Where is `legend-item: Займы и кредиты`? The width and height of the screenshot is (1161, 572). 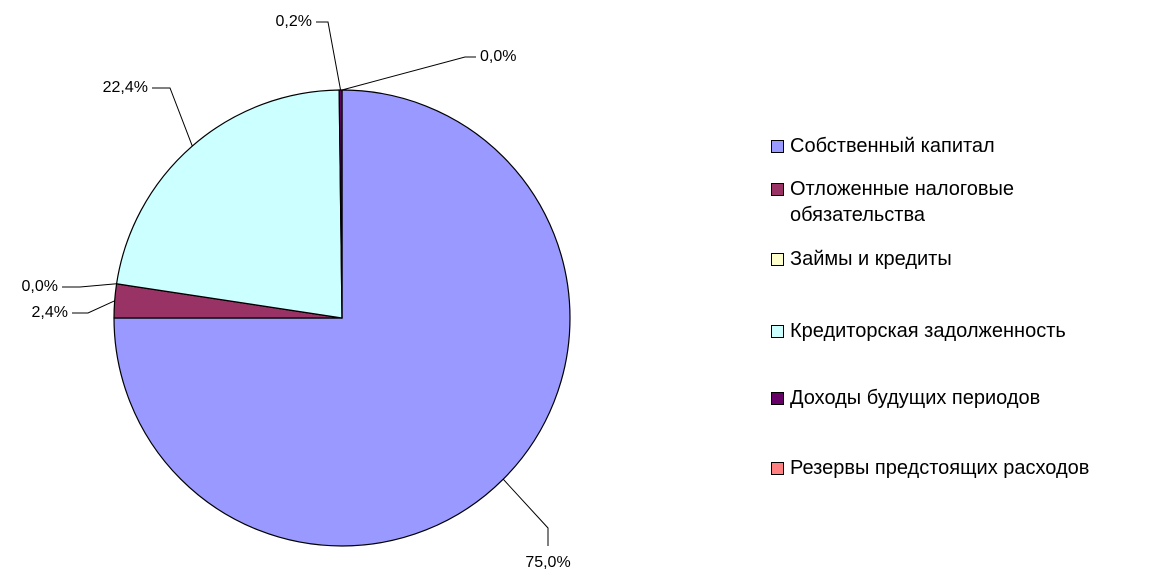
legend-item: Займы и кредиты is located at coordinates (930, 259).